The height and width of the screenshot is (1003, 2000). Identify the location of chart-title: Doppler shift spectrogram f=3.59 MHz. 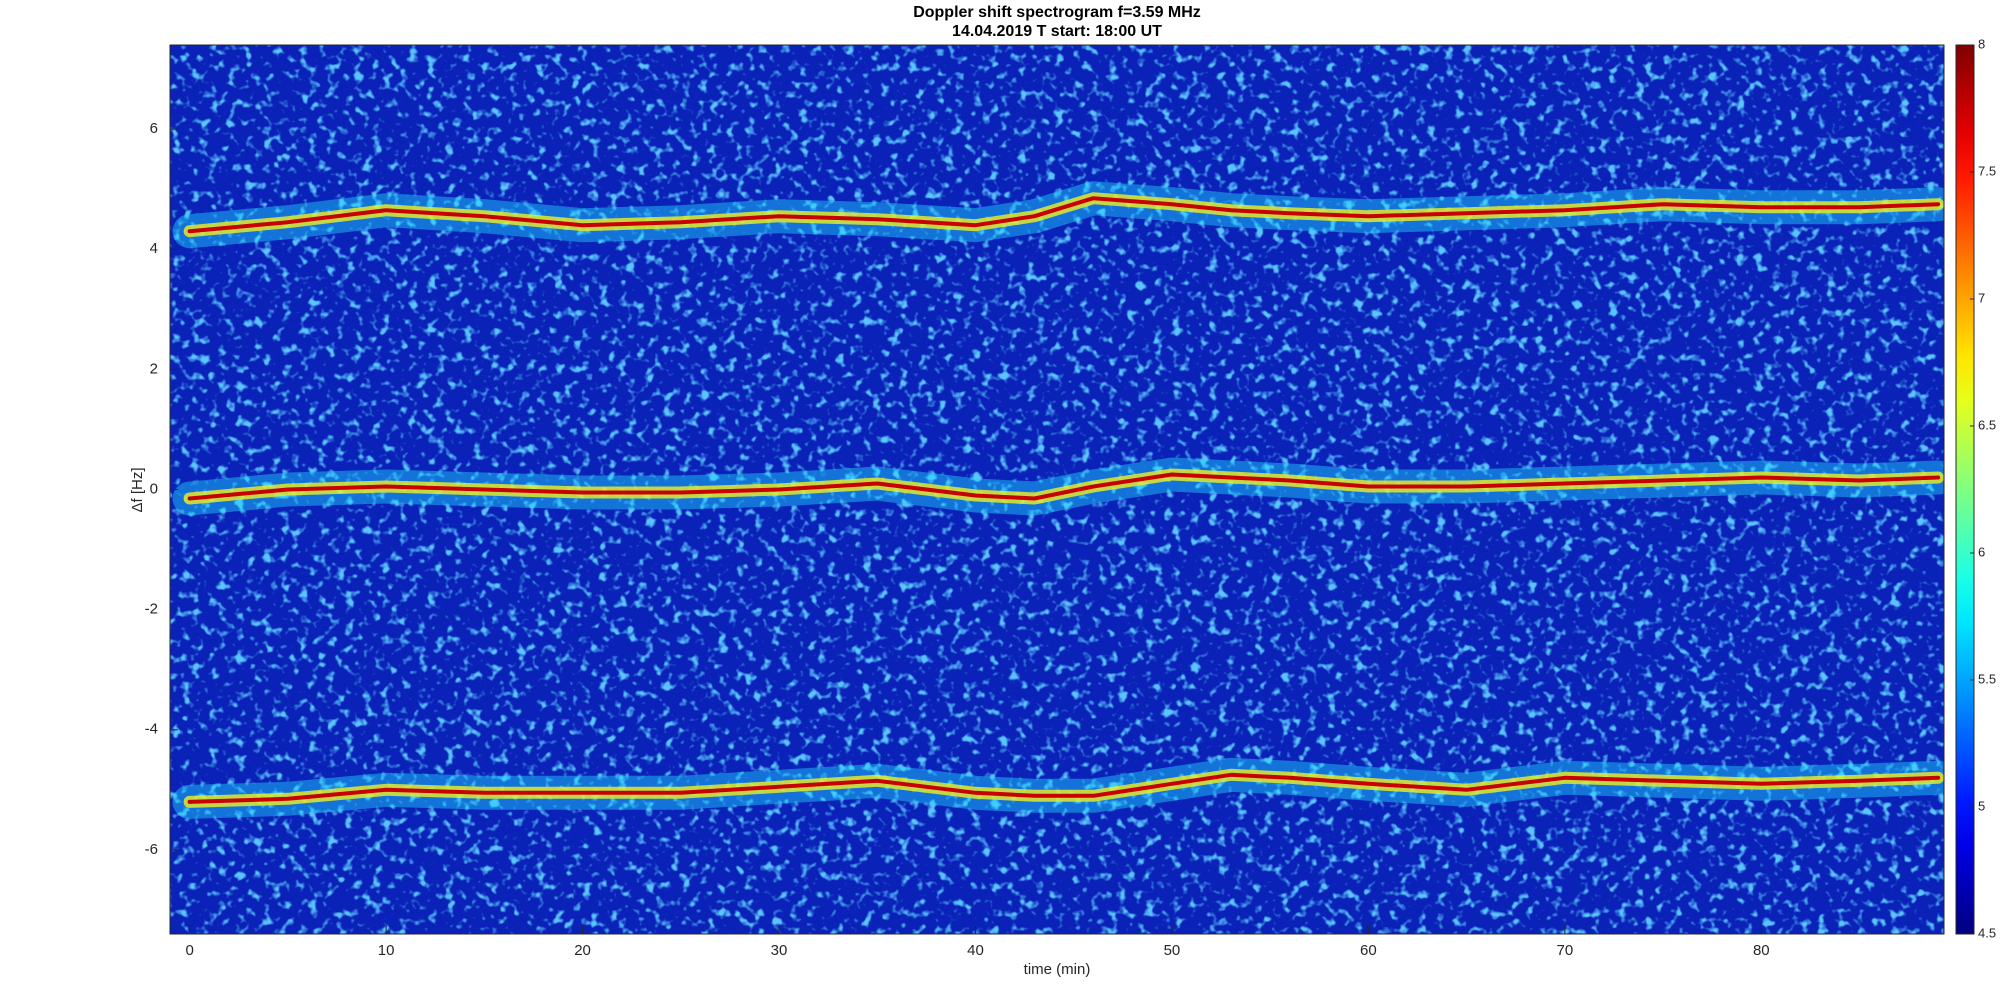
(1057, 12).